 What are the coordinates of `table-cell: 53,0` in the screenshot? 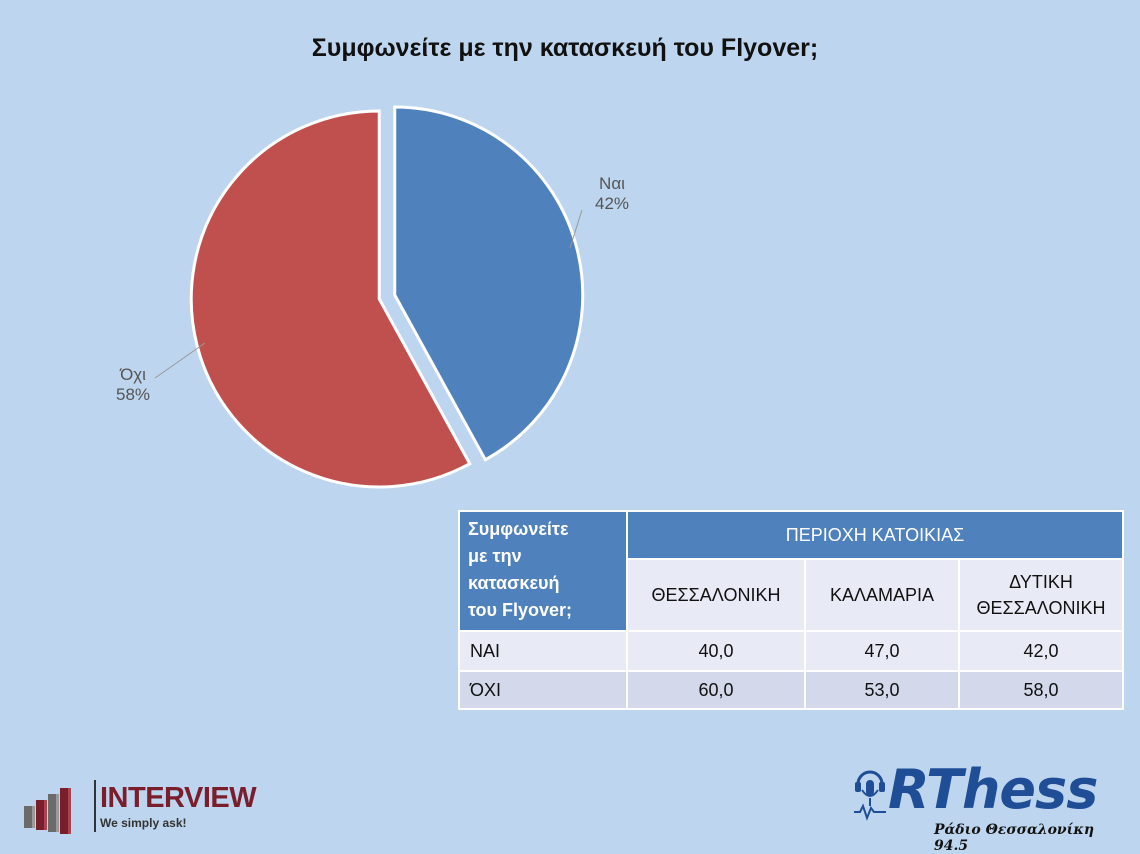 It's located at (882, 690).